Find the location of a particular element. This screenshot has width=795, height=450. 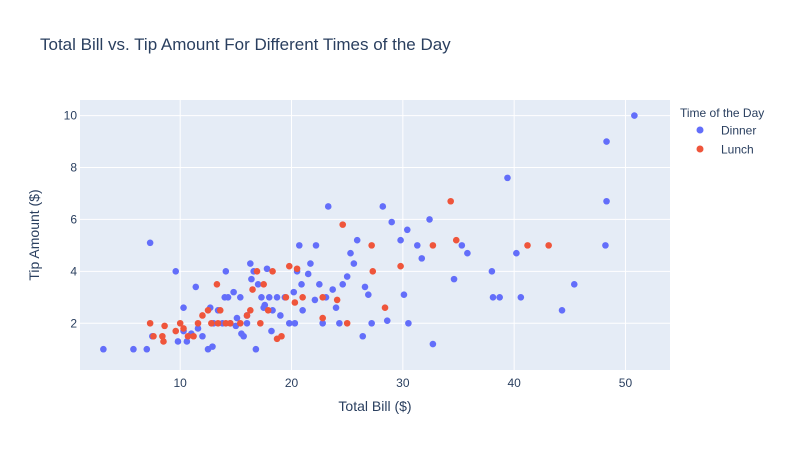

legend-item-lunch: Lunch is located at coordinates (725, 150).